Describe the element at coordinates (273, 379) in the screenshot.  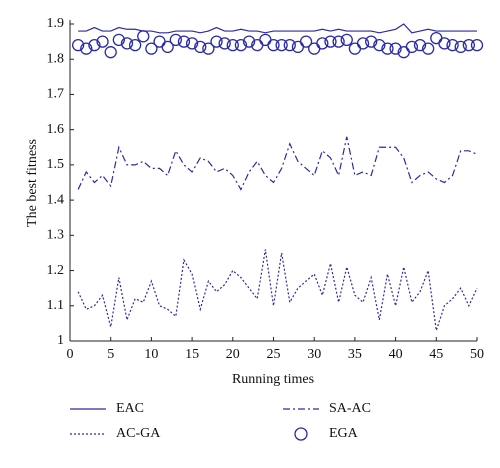
I see `x-axis-label: Running times` at that location.